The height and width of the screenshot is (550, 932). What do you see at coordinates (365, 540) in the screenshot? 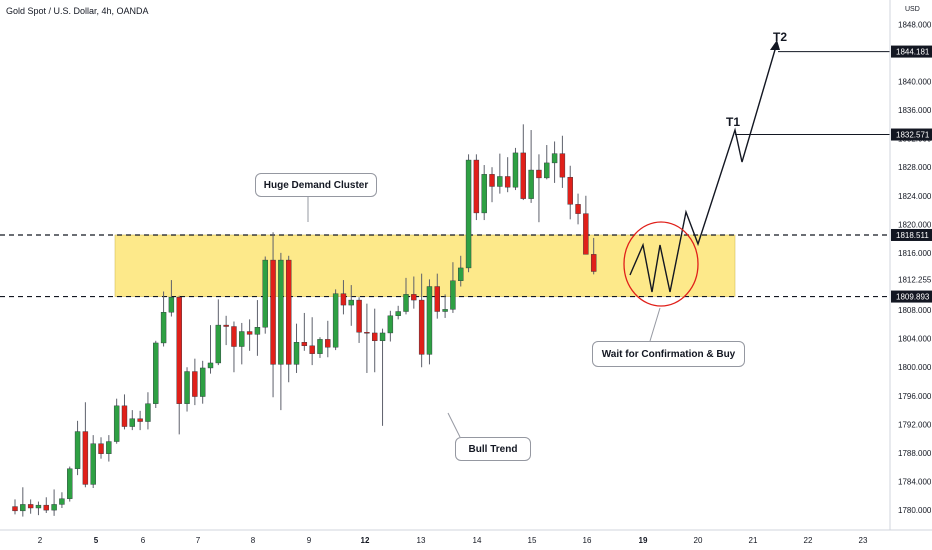
I see `x-tick-label: 12` at bounding box center [365, 540].